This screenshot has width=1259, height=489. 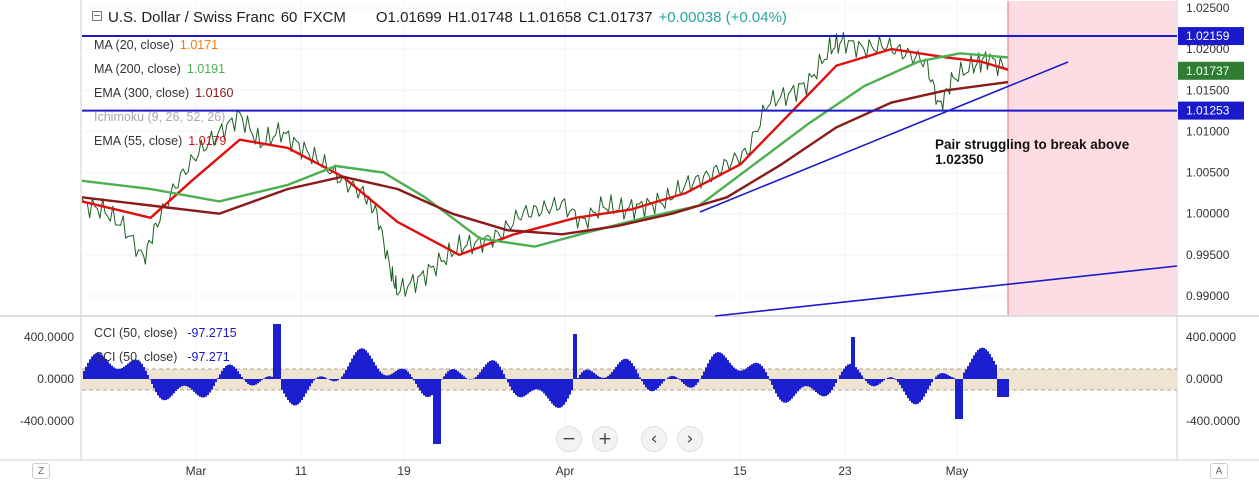 I want to click on legend-cci-2: CCI (50, close)-97.271, so click(x=162, y=357).